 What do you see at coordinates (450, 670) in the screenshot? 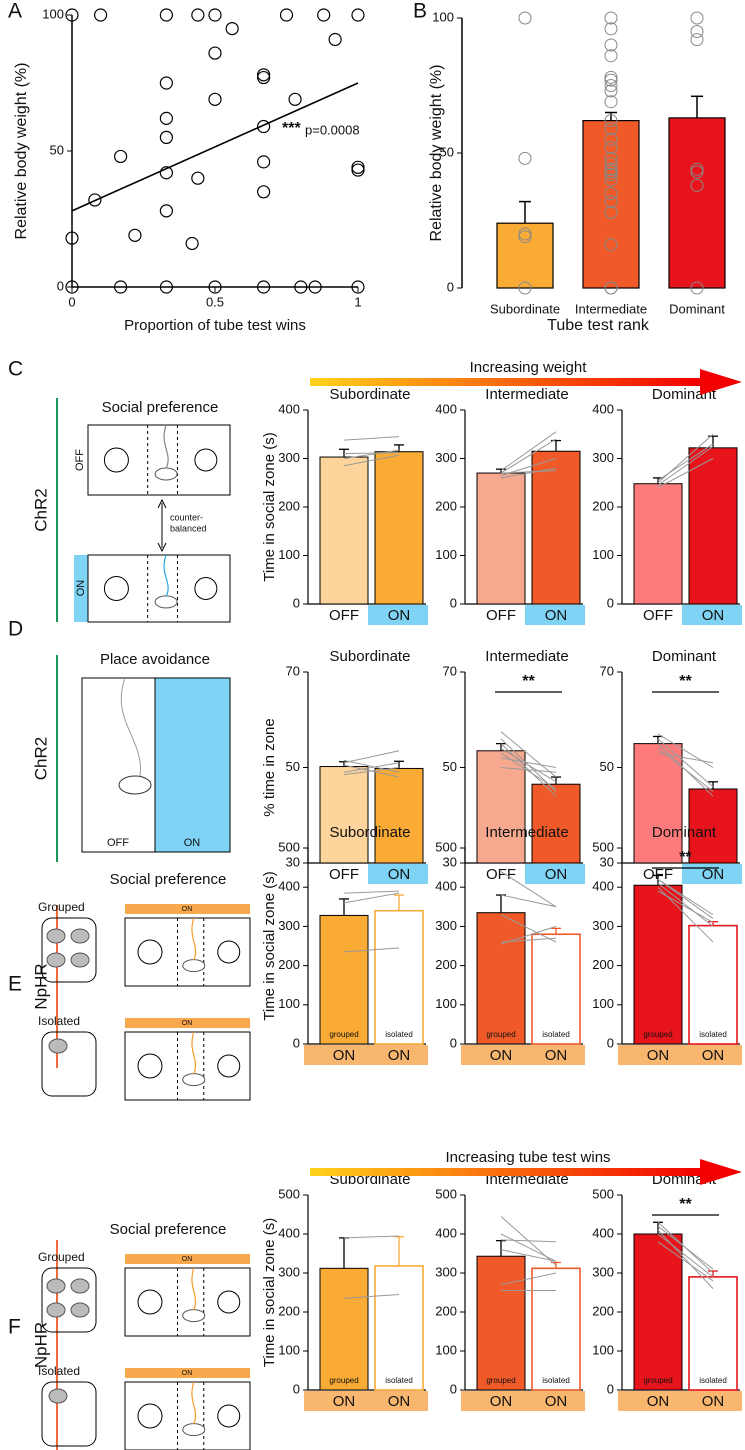
I see `y-tick-label: 70` at bounding box center [450, 670].